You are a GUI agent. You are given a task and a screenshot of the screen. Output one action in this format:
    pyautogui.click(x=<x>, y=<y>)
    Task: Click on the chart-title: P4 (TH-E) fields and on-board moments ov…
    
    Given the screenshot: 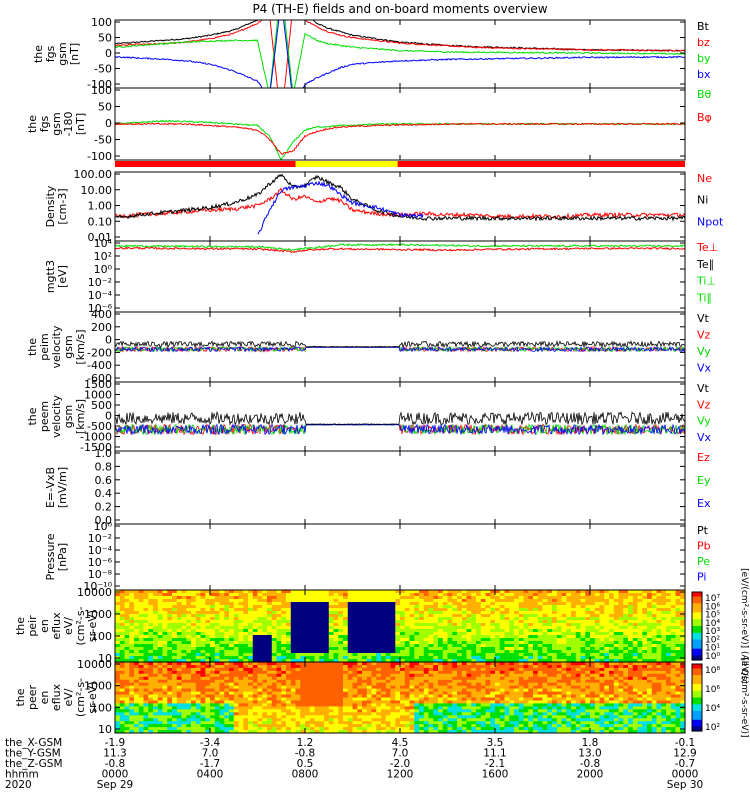 What is the action you would take?
    pyautogui.click(x=399, y=9)
    